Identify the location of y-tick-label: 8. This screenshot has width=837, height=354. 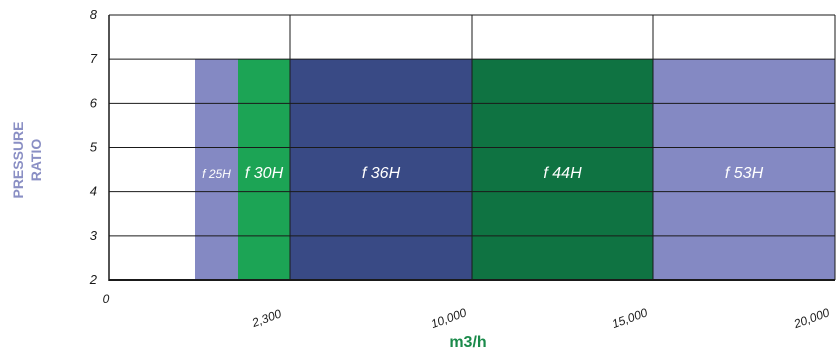
(94, 14).